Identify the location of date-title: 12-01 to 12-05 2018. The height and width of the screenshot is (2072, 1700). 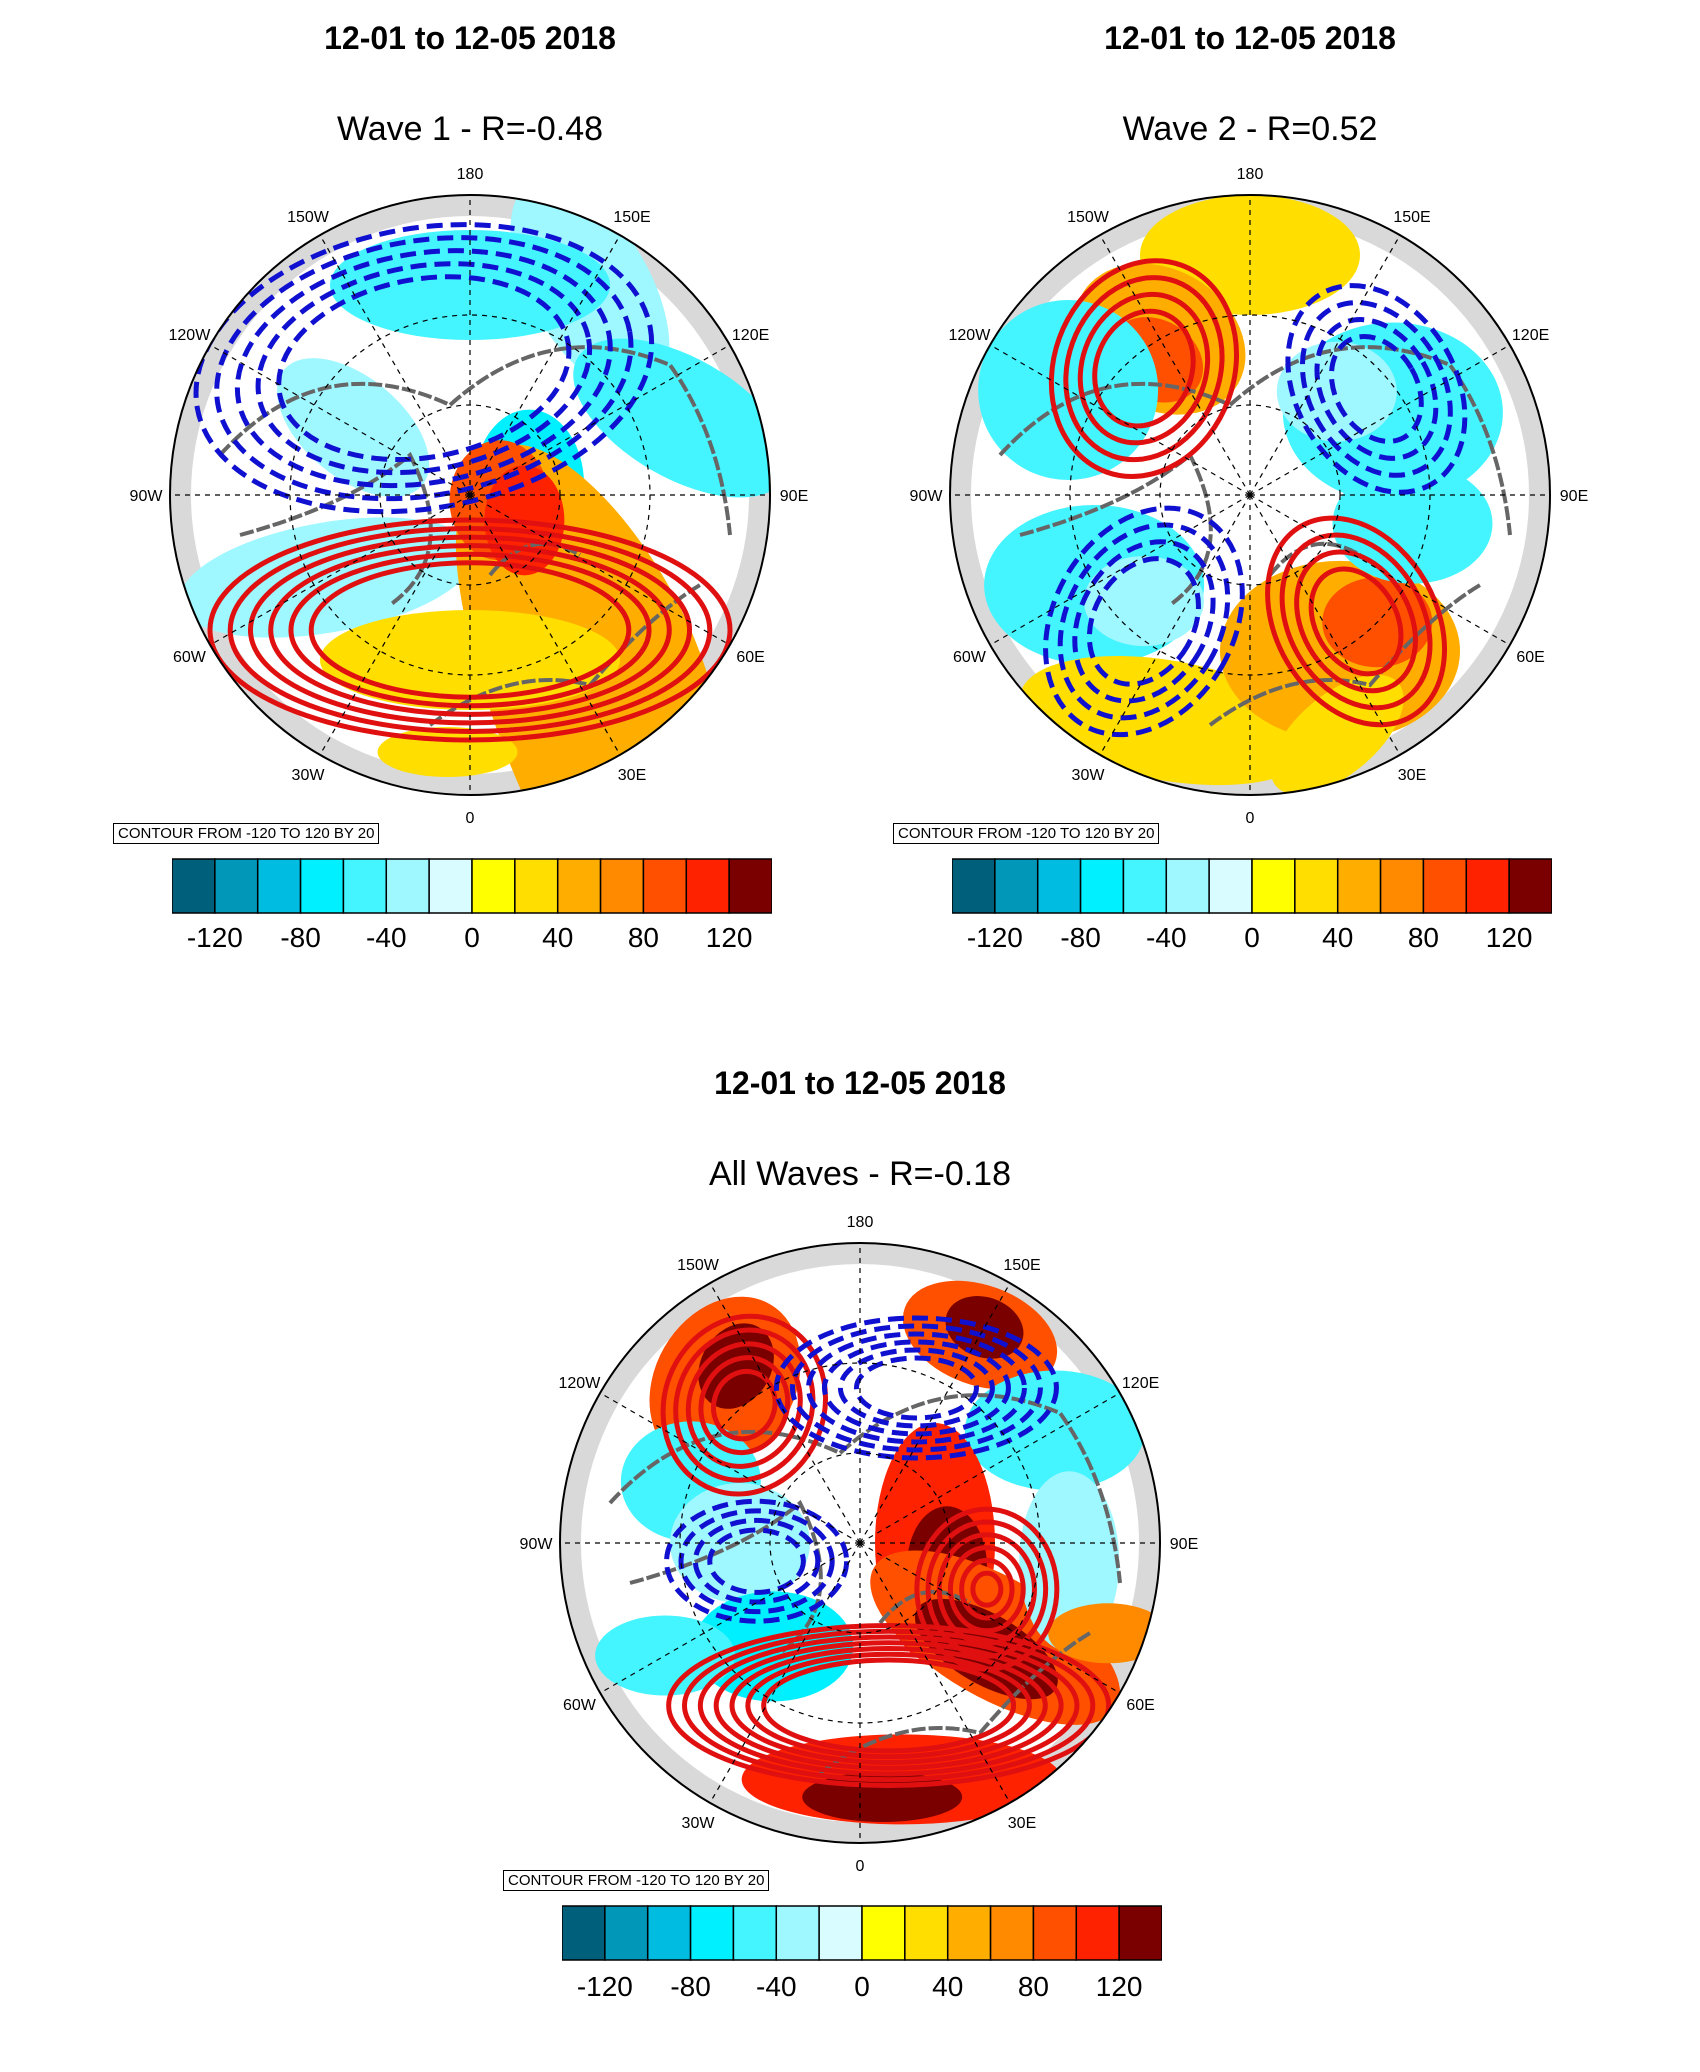
(470, 38).